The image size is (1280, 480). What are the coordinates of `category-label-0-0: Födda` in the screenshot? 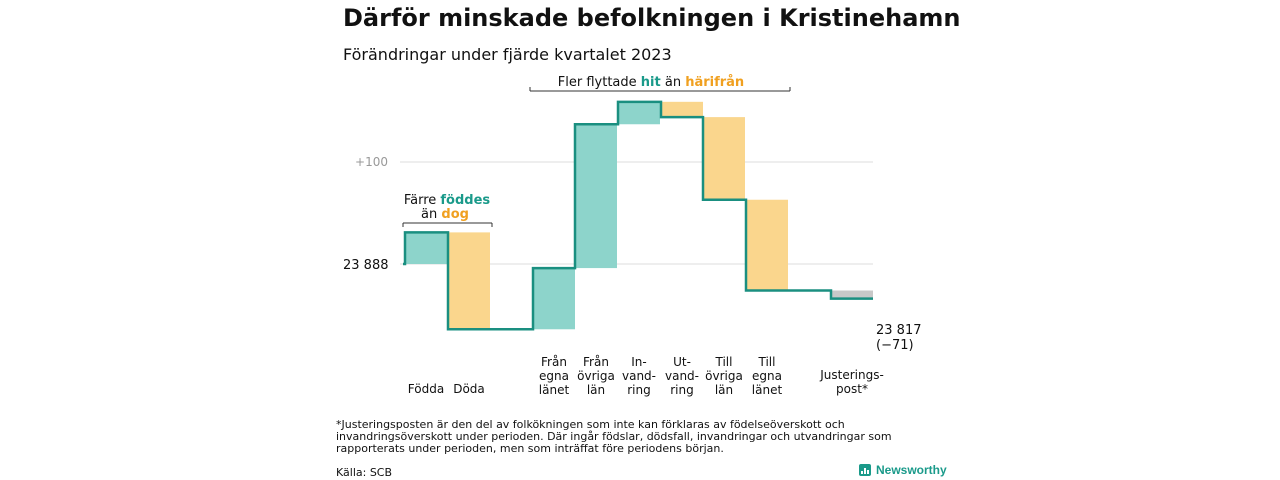 It's located at (426, 389).